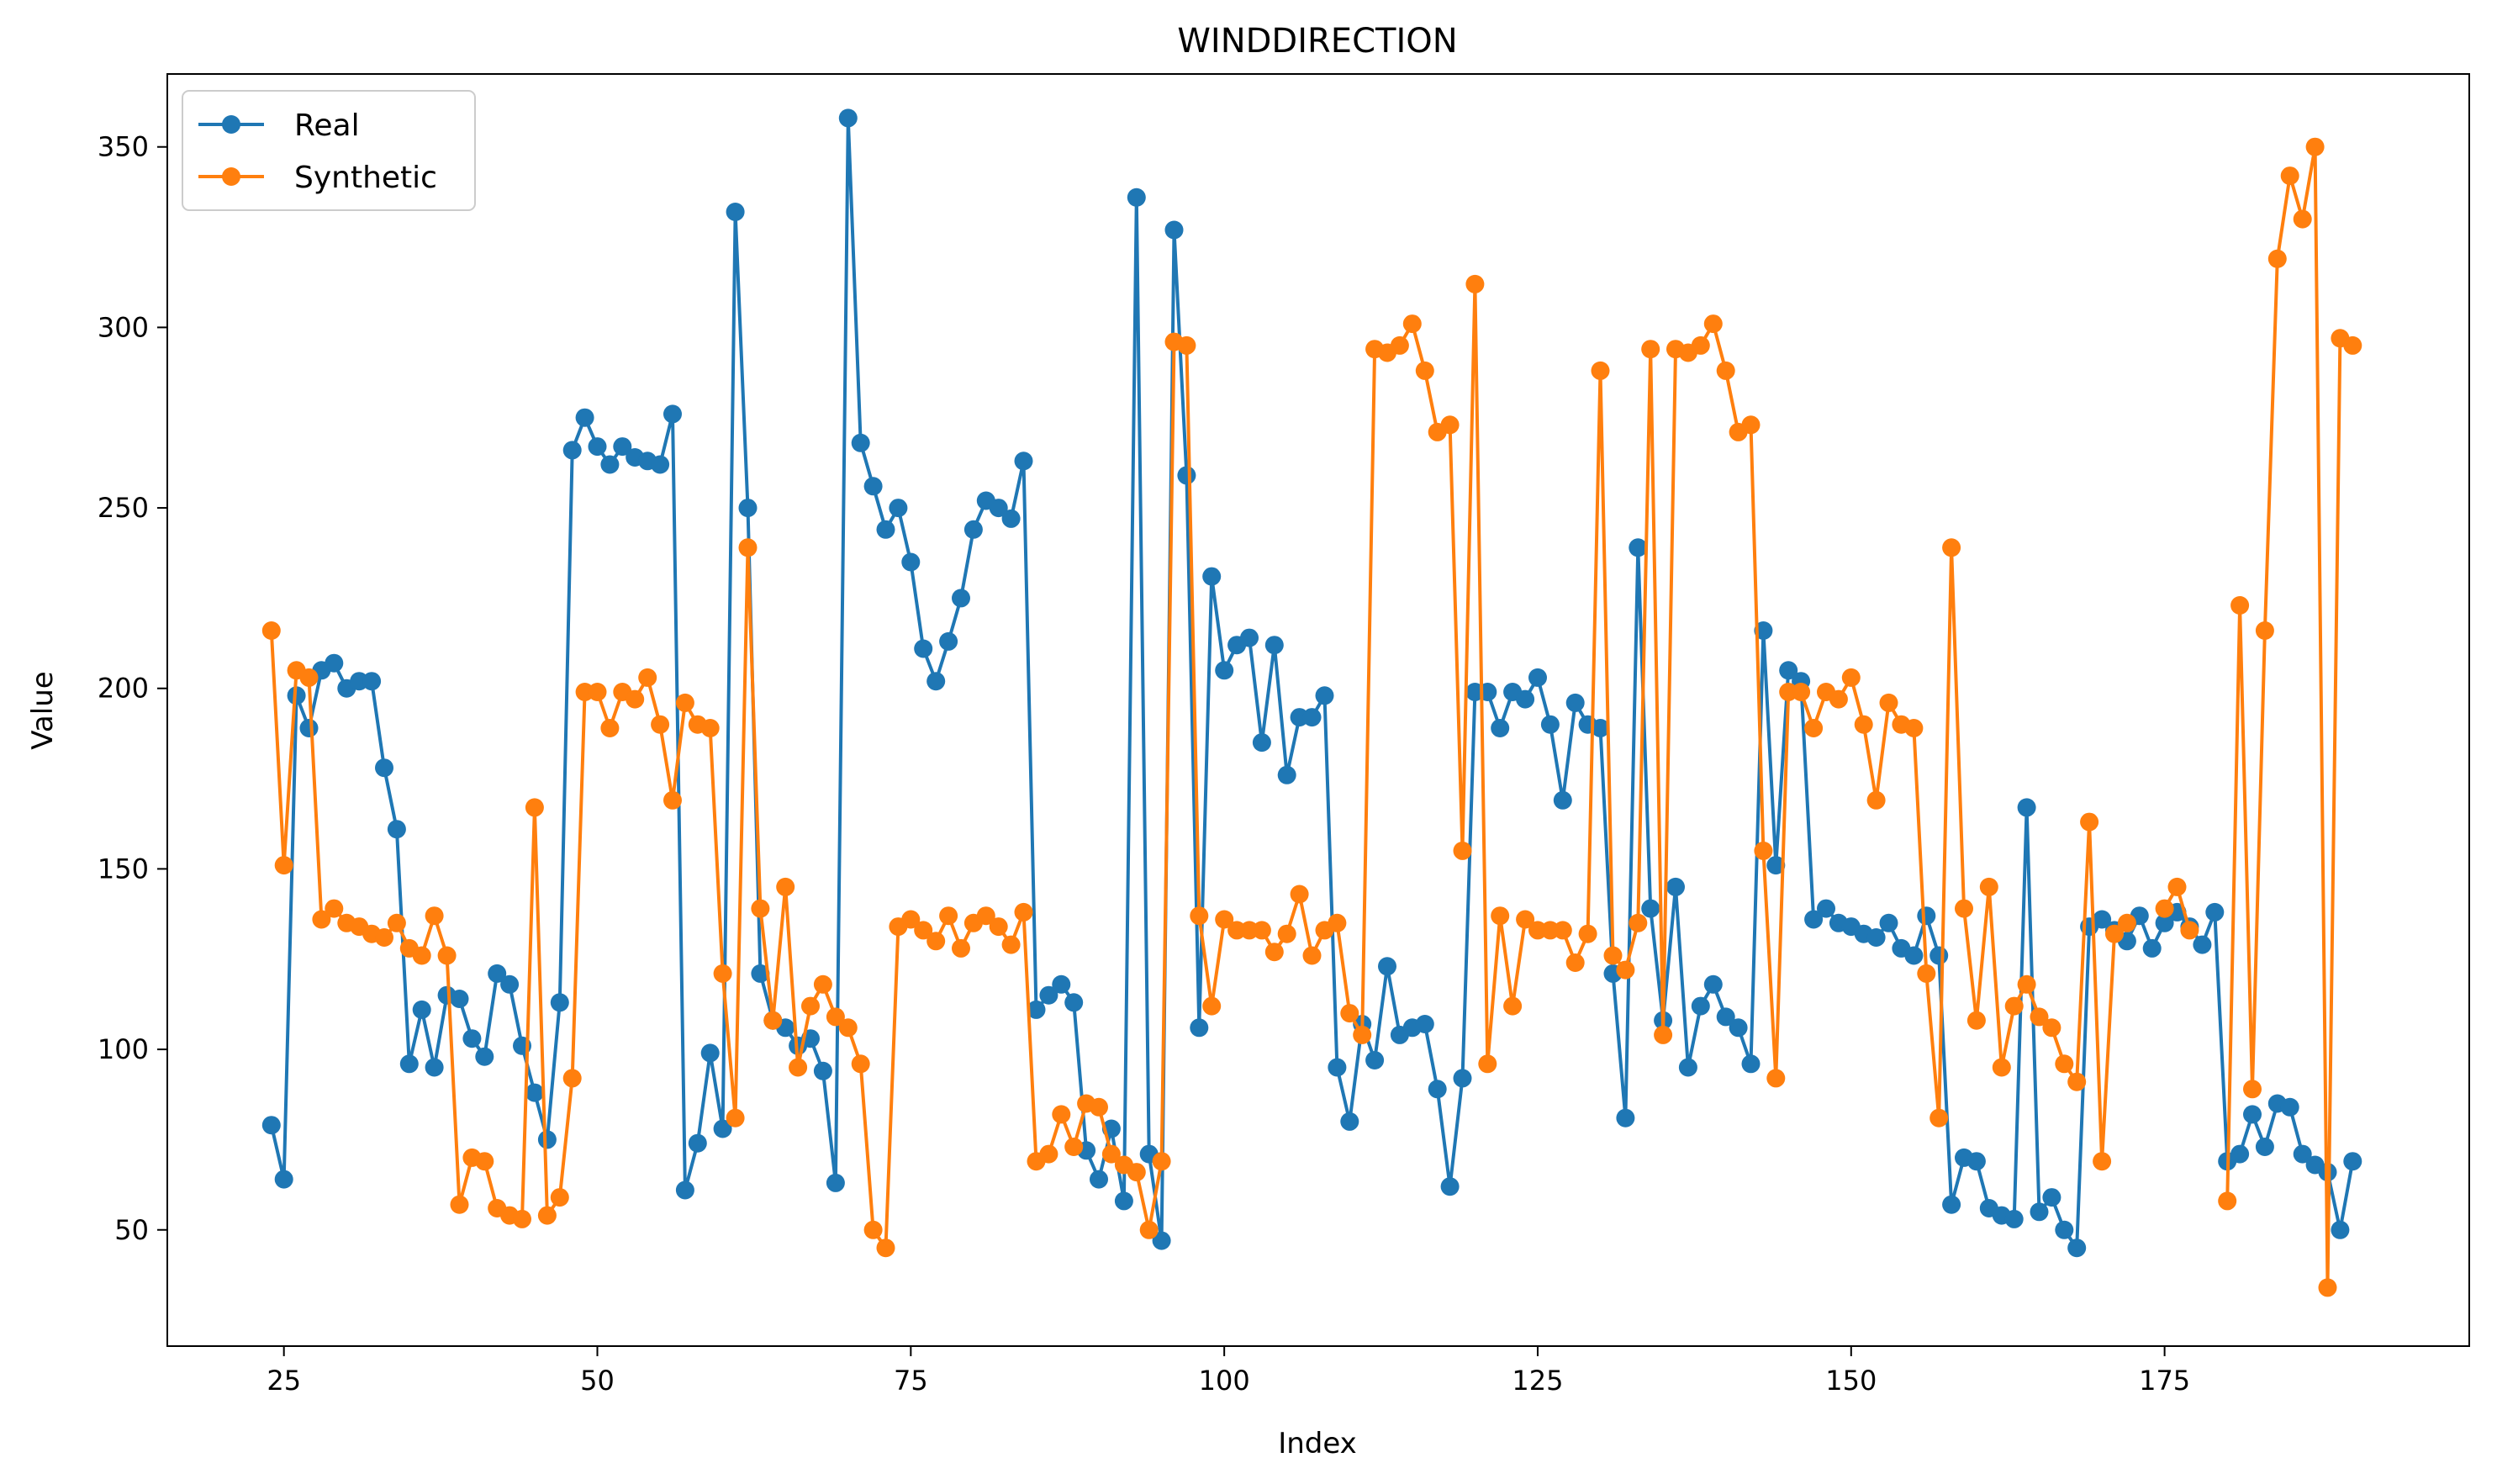 This screenshot has width=2497, height=1484. Describe the element at coordinates (1851, 1381) in the screenshot. I see `x-tick-label: 150` at that location.